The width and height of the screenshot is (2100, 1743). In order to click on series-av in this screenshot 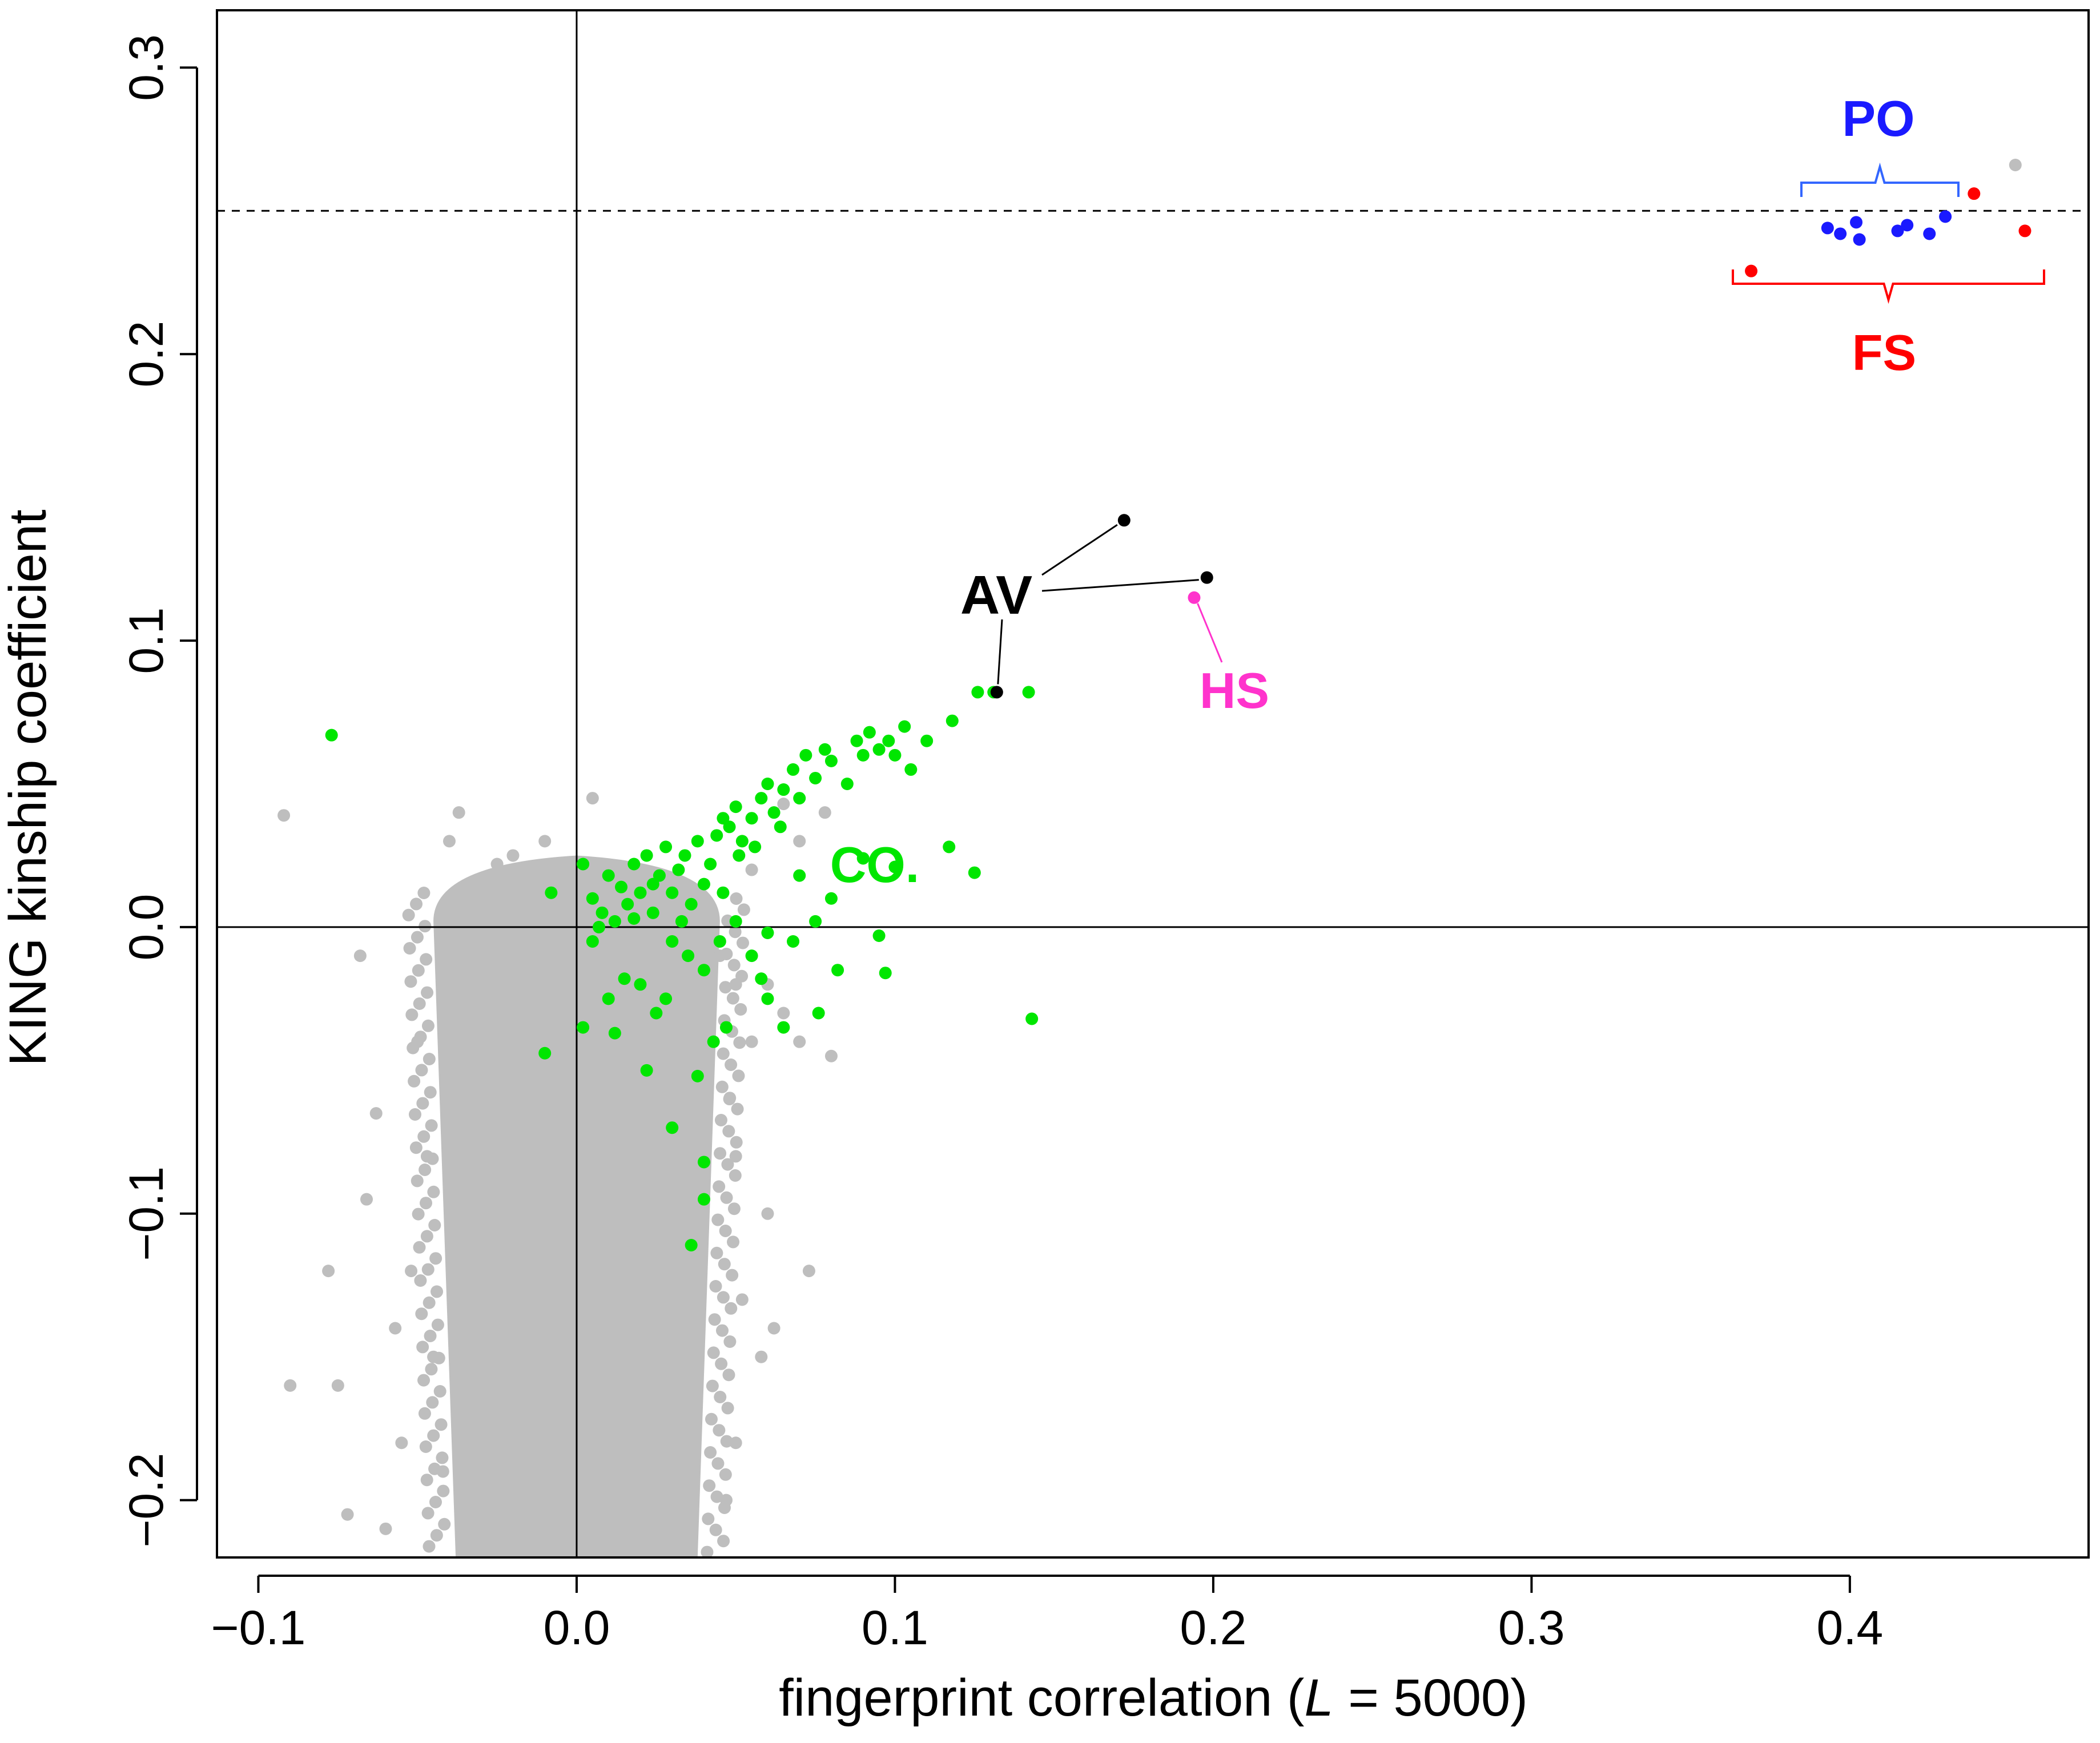, I will do `click(1101, 606)`.